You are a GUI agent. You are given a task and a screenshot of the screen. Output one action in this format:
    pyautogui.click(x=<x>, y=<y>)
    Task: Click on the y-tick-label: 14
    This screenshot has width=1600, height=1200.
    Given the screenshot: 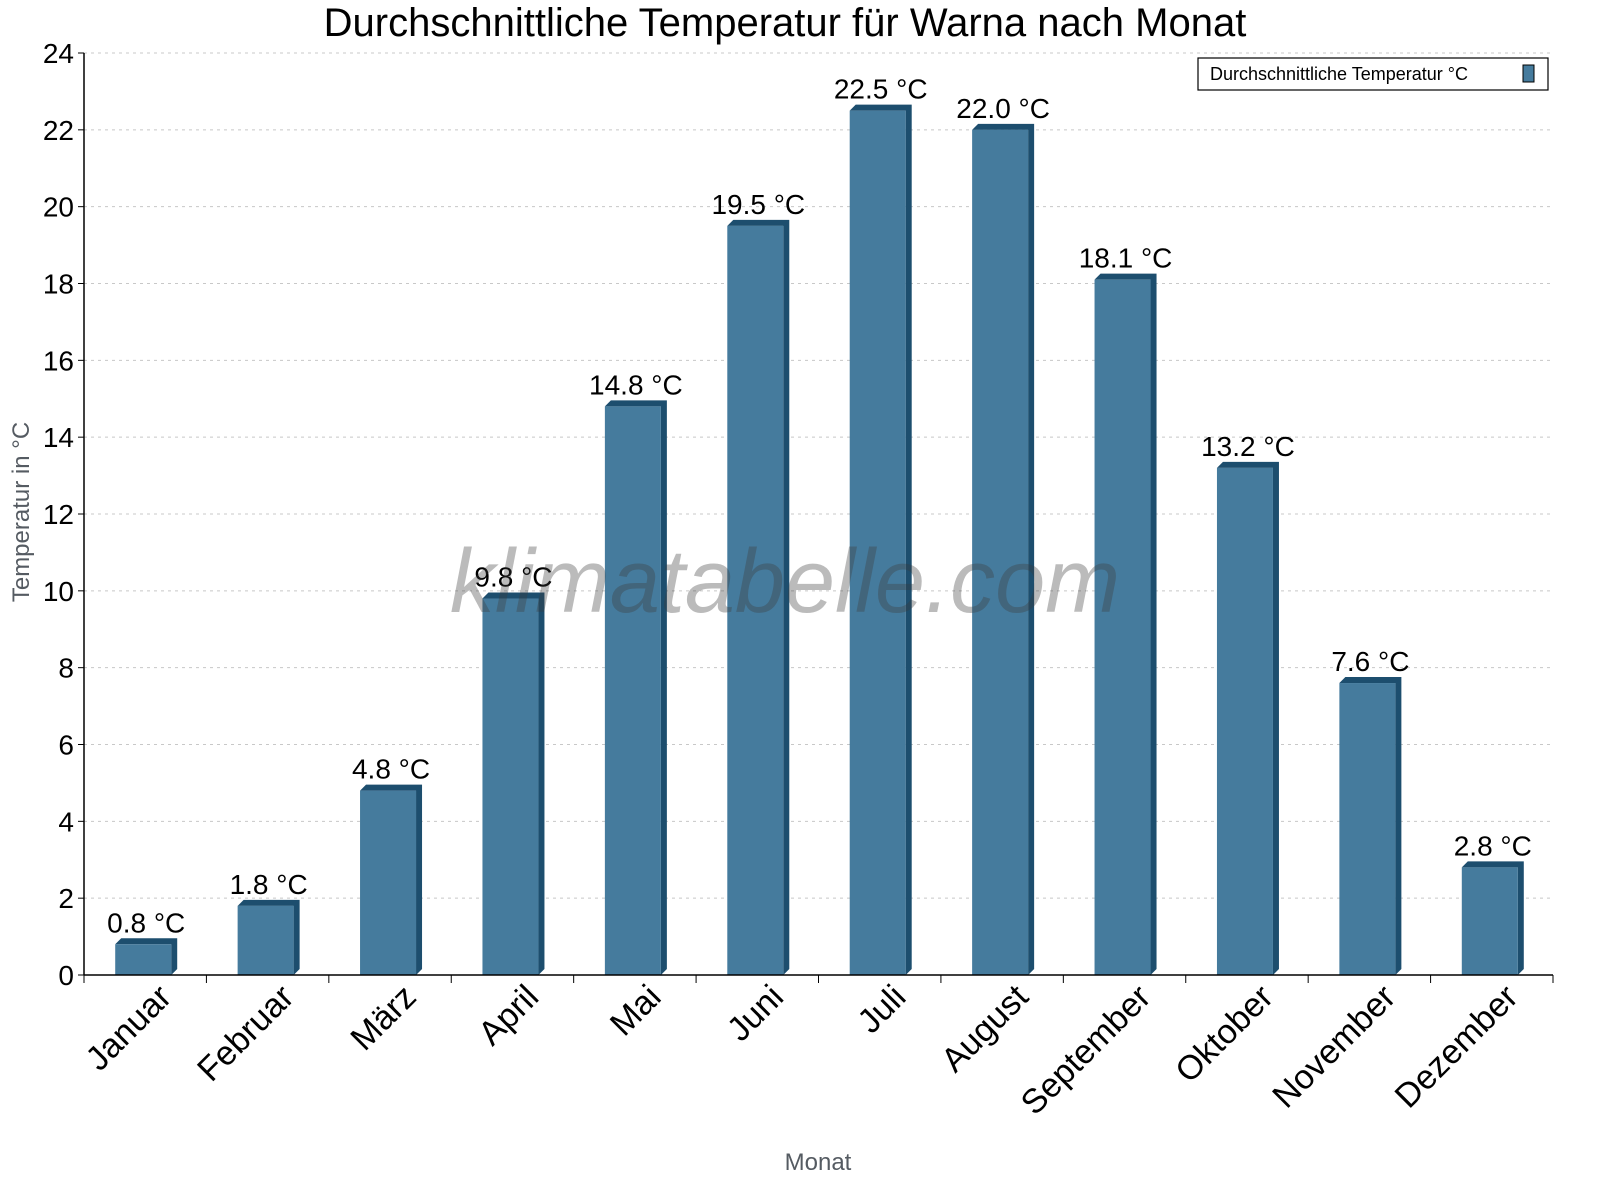 What is the action you would take?
    pyautogui.click(x=58, y=437)
    